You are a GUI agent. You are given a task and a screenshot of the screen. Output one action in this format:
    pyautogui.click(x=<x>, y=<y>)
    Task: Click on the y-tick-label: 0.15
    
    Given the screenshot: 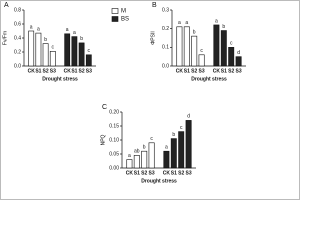 What is the action you would take?
    pyautogui.click(x=114, y=126)
    